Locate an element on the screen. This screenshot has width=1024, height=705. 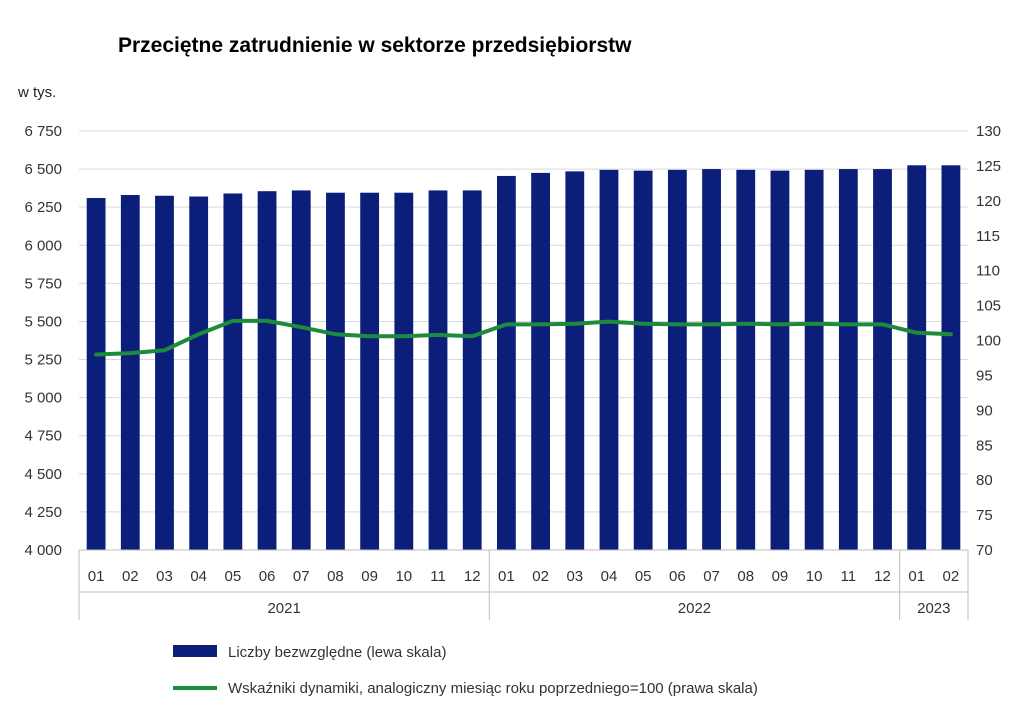
right-tick-label: 115 is located at coordinates (988, 236).